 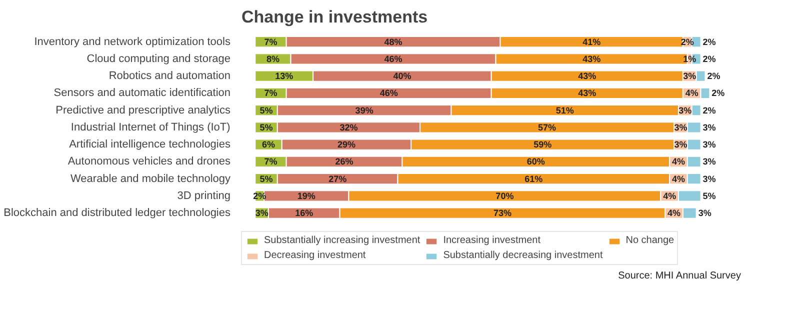 I want to click on data-label: 19%, so click(x=306, y=195).